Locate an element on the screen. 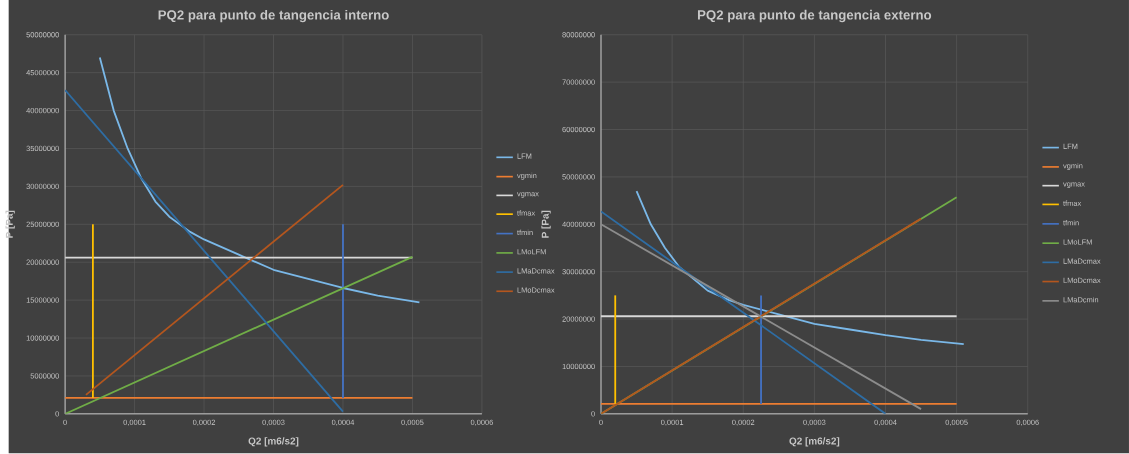 The width and height of the screenshot is (1129, 454). line-series is located at coordinates (800, 268).